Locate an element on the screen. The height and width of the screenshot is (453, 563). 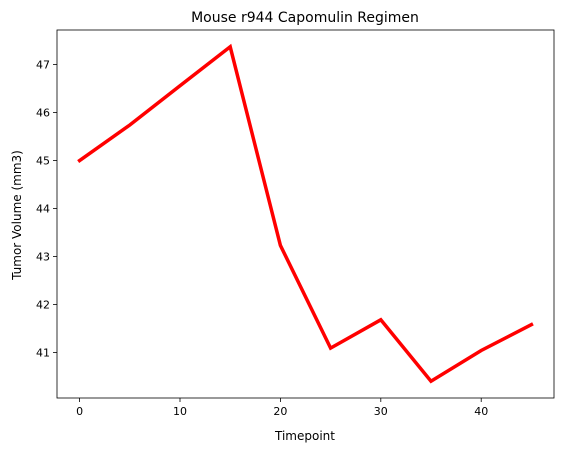
y-axis: 41 42 43 44 45 46 47 is located at coordinates (46, 209).